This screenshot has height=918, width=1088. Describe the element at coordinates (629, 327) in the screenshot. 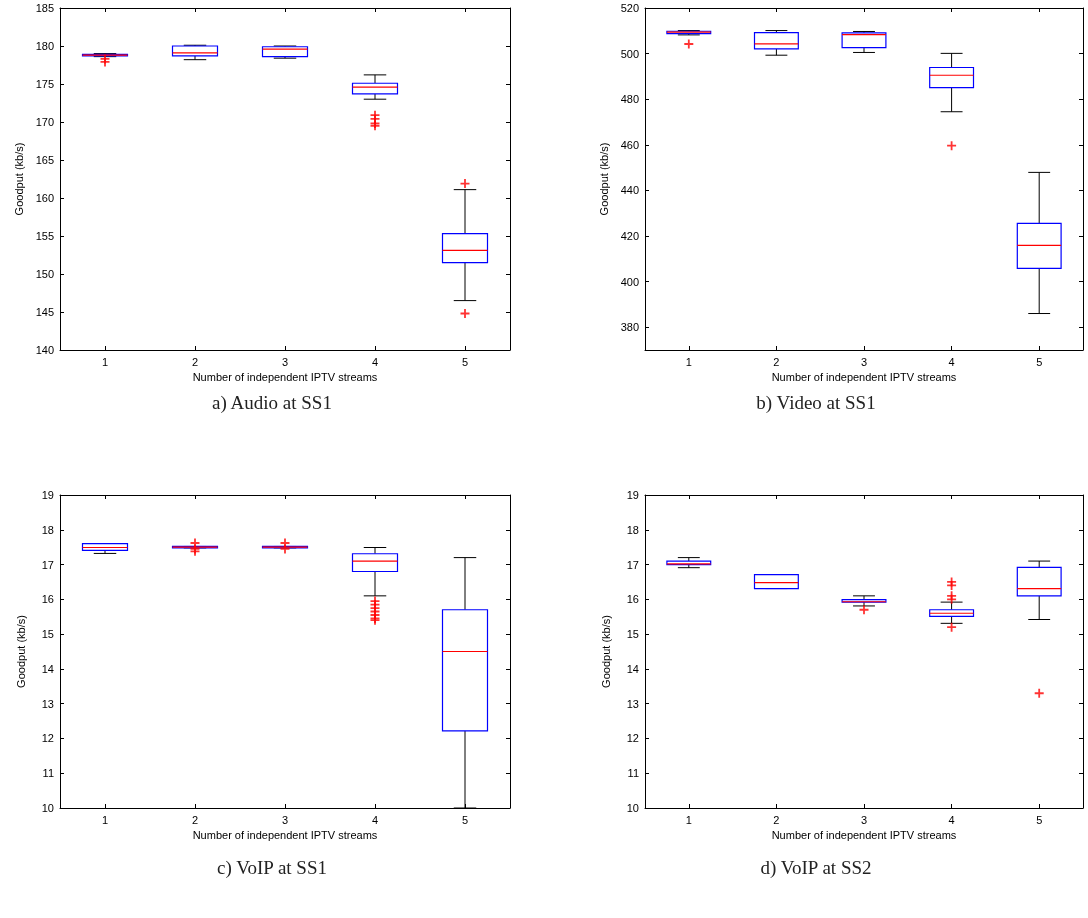

I see `y-tick-label: 380` at that location.